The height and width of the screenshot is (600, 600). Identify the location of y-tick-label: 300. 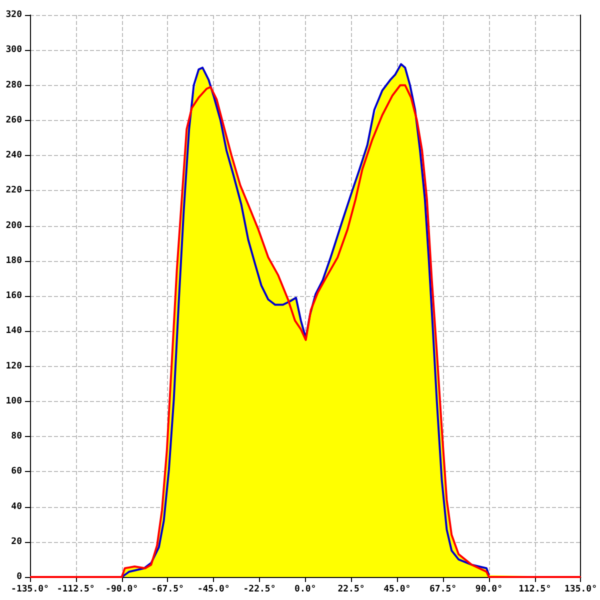
(14, 50).